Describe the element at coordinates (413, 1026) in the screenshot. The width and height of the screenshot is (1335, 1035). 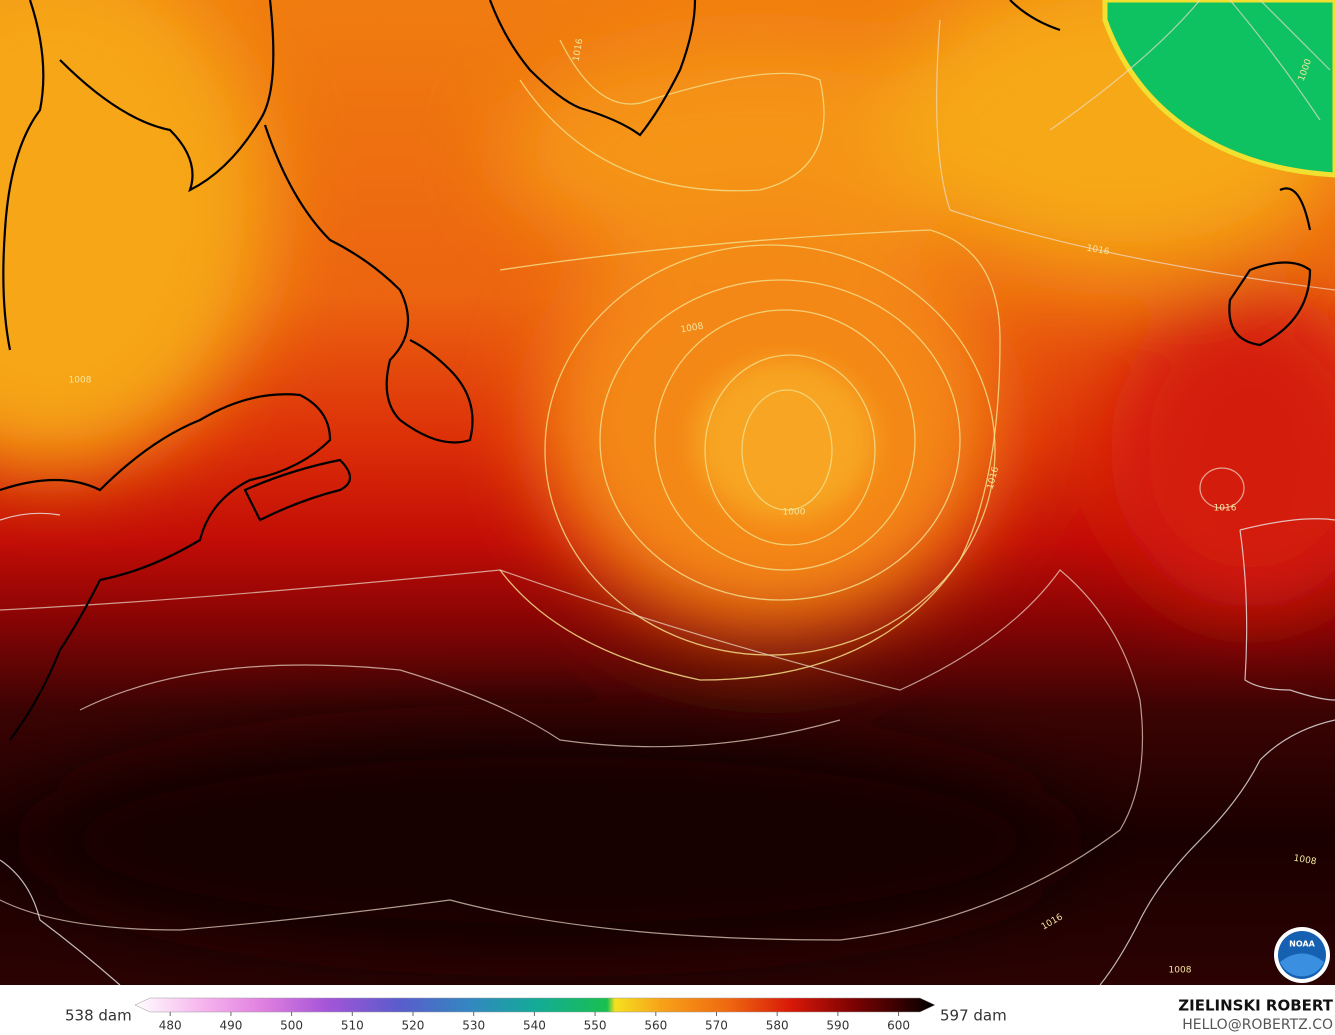
I see `colorbar-tick-label: 520` at that location.